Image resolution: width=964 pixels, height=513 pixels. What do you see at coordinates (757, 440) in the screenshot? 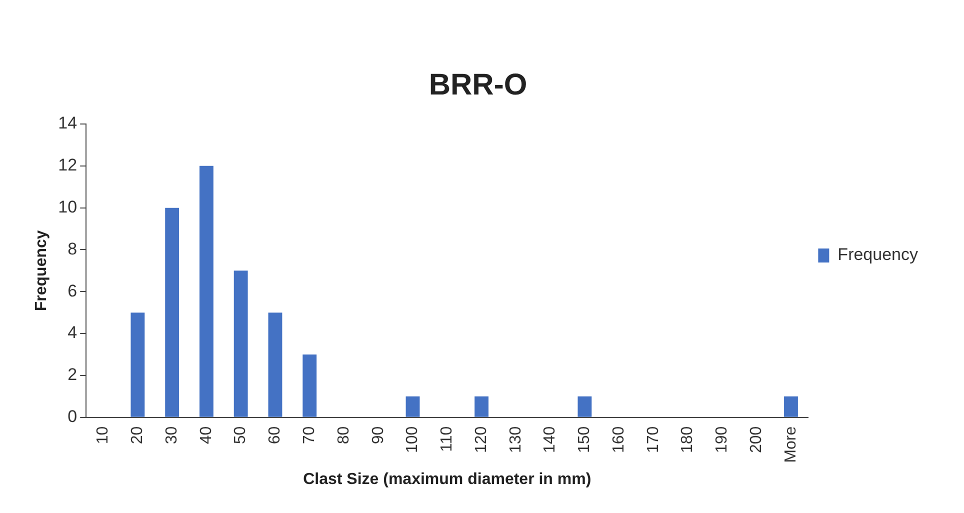
I see `x-tick-label: 200` at bounding box center [757, 440].